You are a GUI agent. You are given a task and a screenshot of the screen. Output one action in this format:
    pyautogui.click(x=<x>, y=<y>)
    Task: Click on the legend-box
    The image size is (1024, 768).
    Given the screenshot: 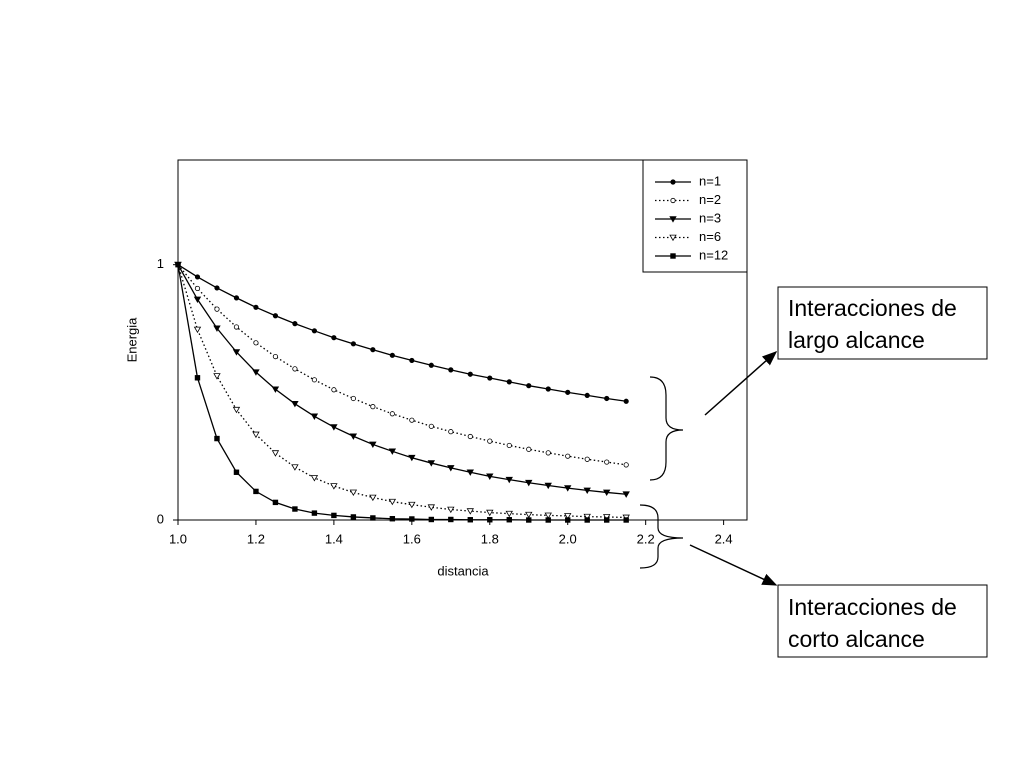 What is the action you would take?
    pyautogui.click(x=695, y=216)
    